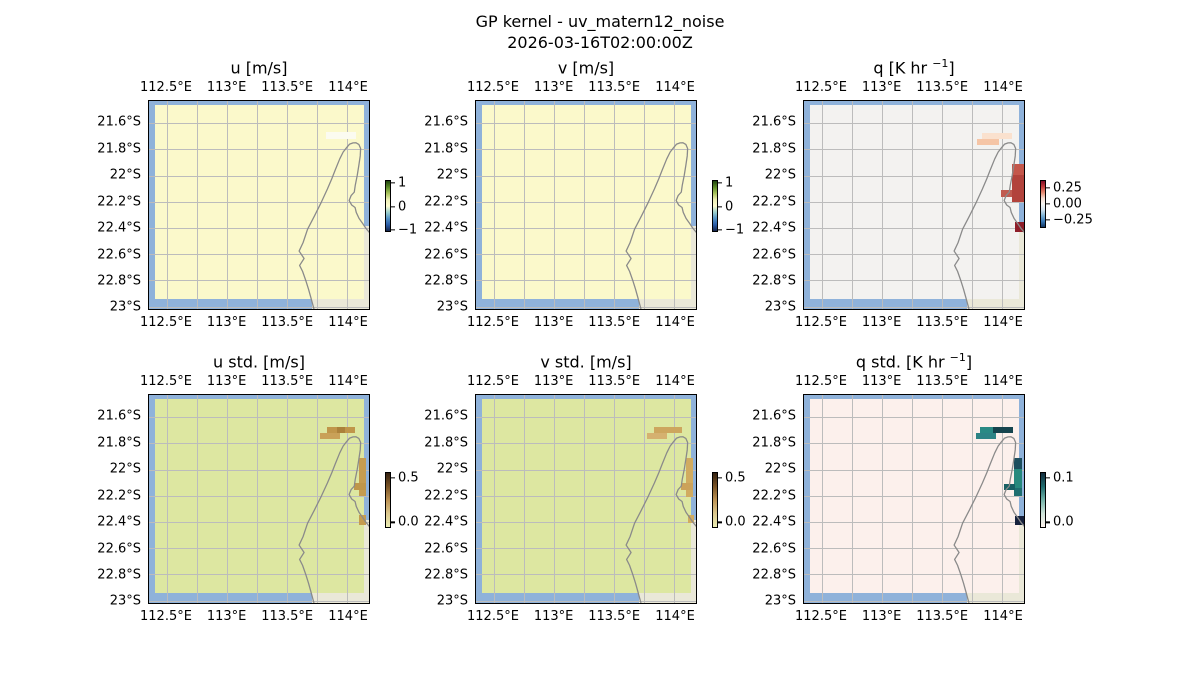  I want to click on subplot-title-u-std: u std. [m/s], so click(259, 361).